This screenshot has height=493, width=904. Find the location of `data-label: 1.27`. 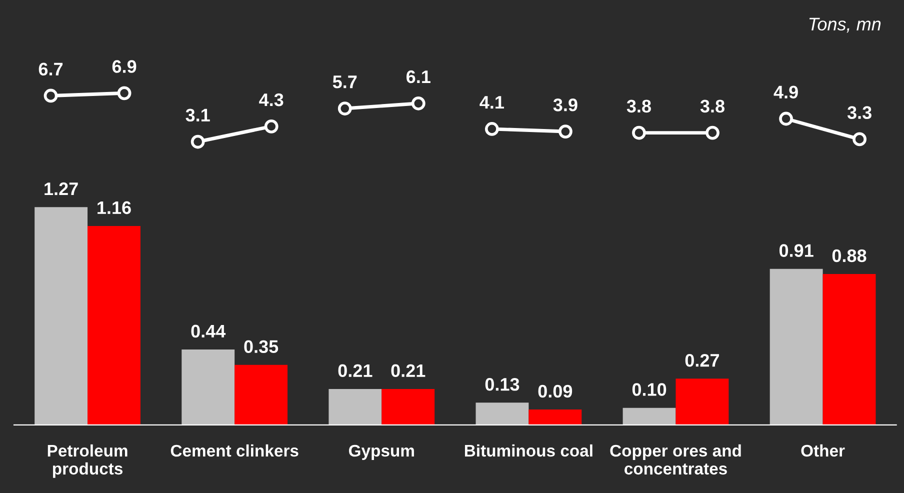

data-label: 1.27 is located at coordinates (61, 189).